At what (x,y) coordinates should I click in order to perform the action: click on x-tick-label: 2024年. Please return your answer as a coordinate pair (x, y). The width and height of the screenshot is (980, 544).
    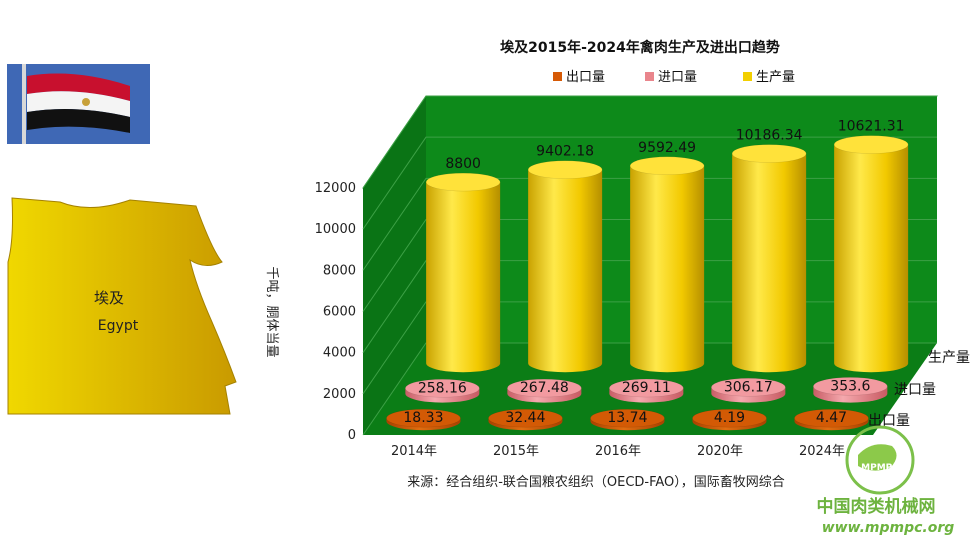
    Looking at the image, I should click on (822, 451).